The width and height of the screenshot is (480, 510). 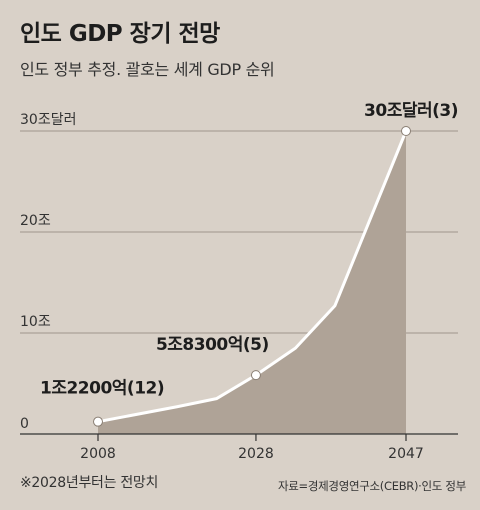 I want to click on y-tick-label: 10조, so click(x=35, y=322).